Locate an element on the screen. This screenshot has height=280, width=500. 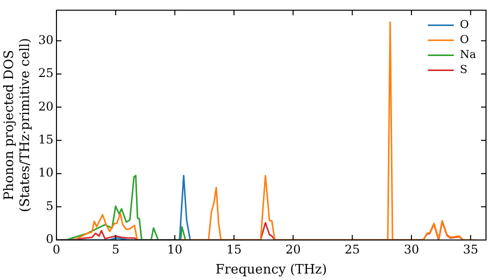
x-tick-label: 5 is located at coordinates (116, 249).